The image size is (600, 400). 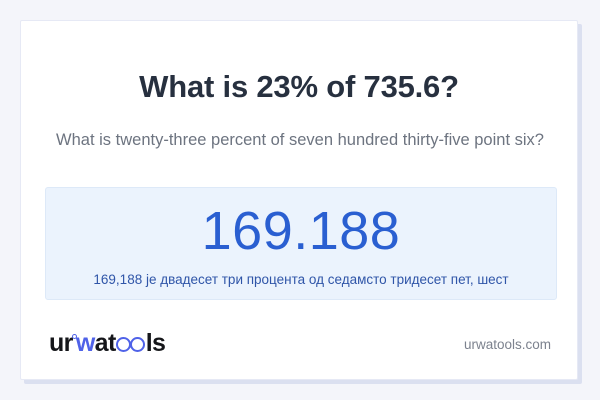 What do you see at coordinates (507, 344) in the screenshot?
I see `footer-domain-label: urwatools.com` at bounding box center [507, 344].